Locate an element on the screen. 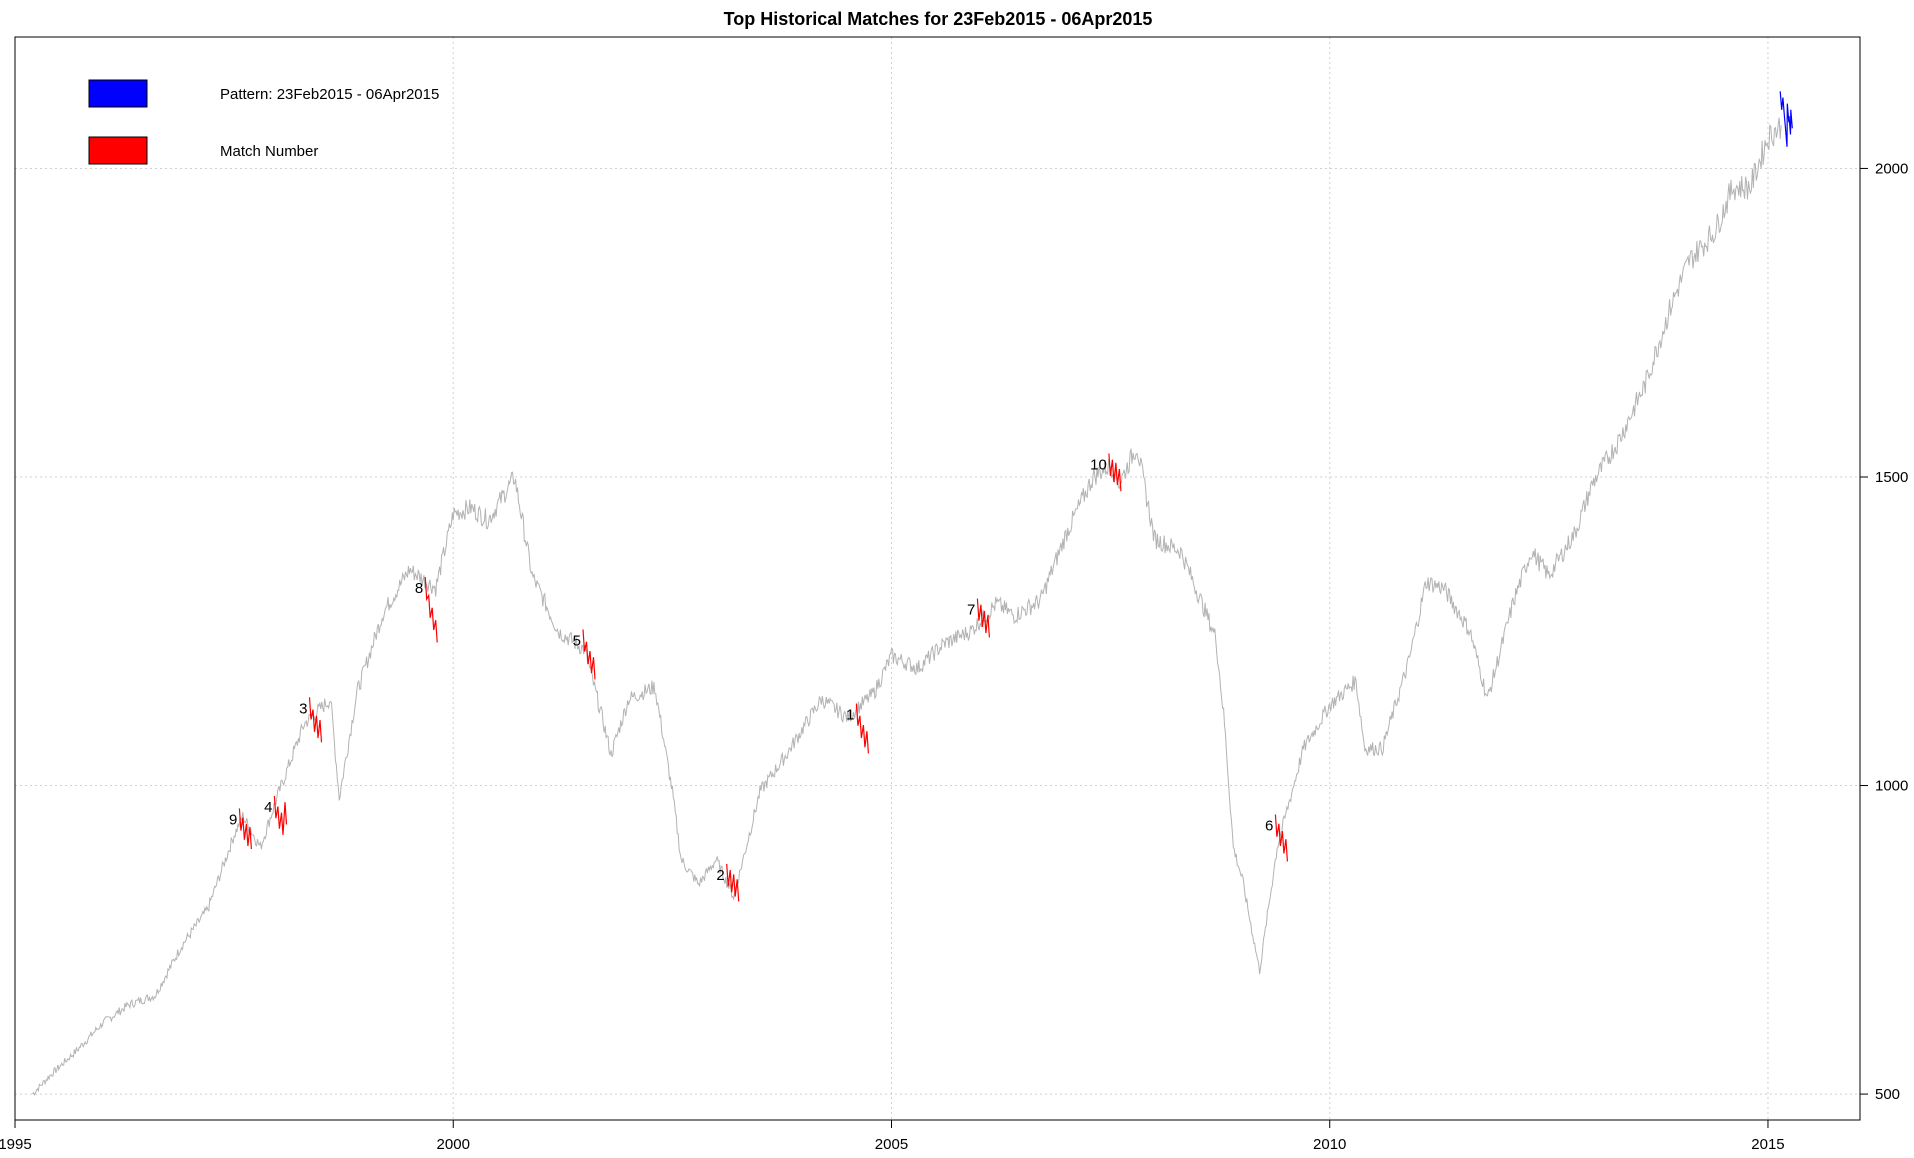 This screenshot has width=1914, height=1158. y-tick-label: 500 is located at coordinates (1887, 1094).